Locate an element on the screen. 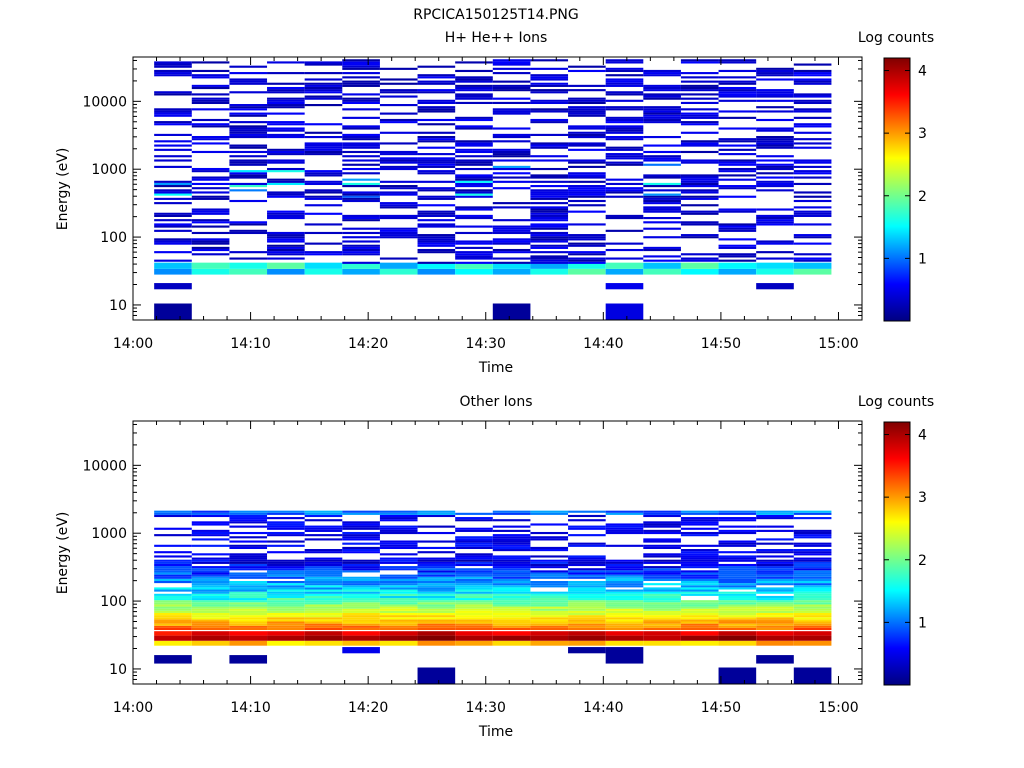 This screenshot has height=768, width=1024. x-tick-label: 14:30 is located at coordinates (486, 344).